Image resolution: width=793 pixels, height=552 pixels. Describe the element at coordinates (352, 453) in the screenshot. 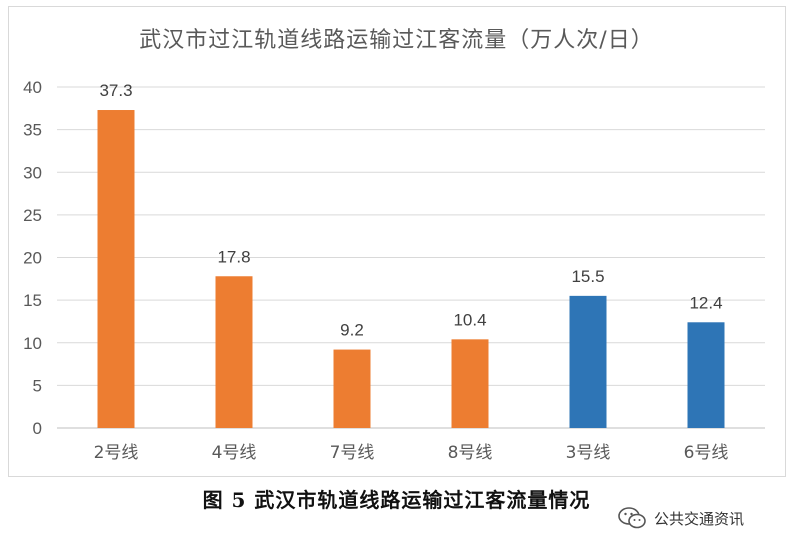

I see `x-tick-label: 7号线` at that location.